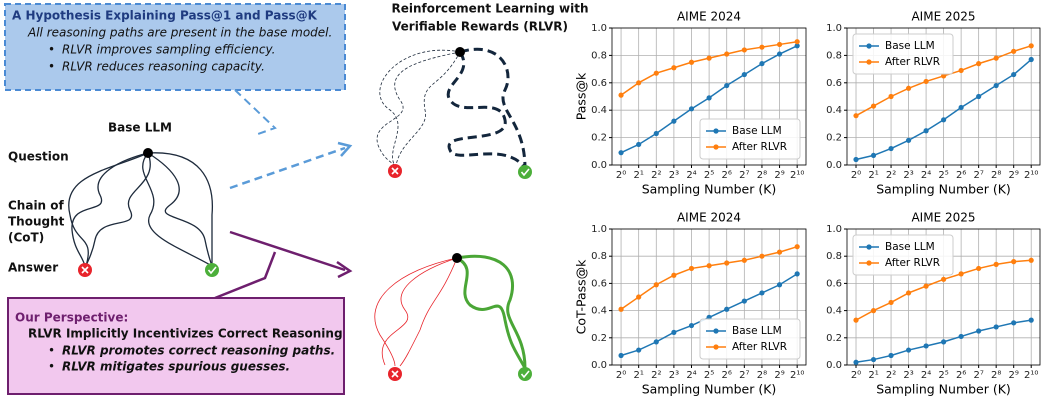 This screenshot has width=1047, height=400. What do you see at coordinates (943, 96) in the screenshot?
I see `plot-frame` at bounding box center [943, 96].